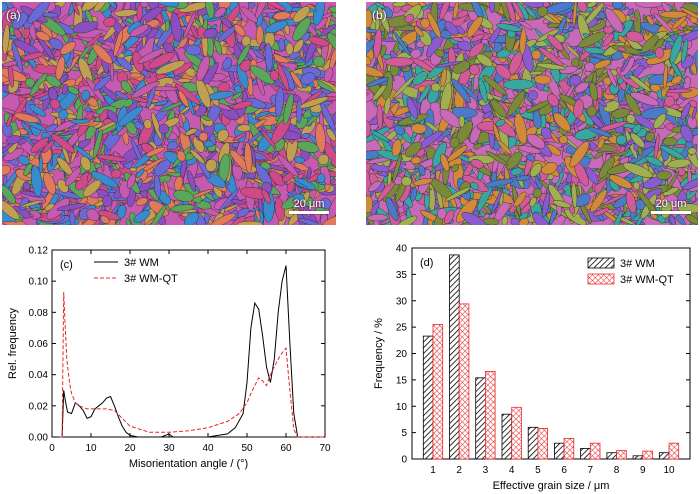 The image size is (700, 494). Describe the element at coordinates (591, 470) in the screenshot. I see `x-tick-label: 7` at that location.